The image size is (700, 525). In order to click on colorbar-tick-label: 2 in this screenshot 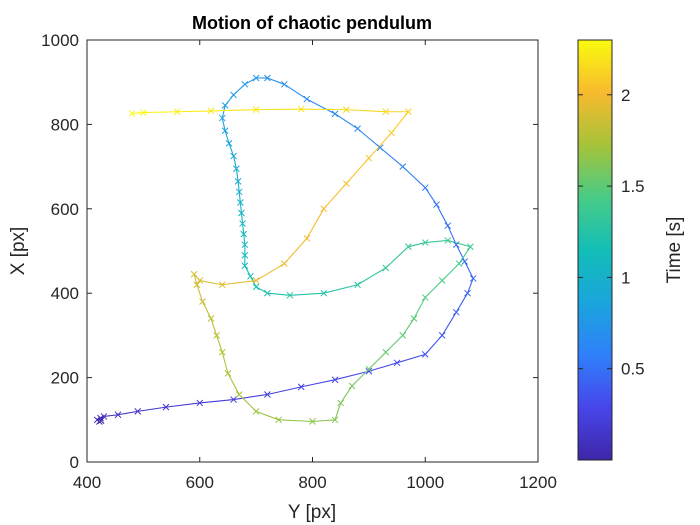, I will do `click(625, 95)`.